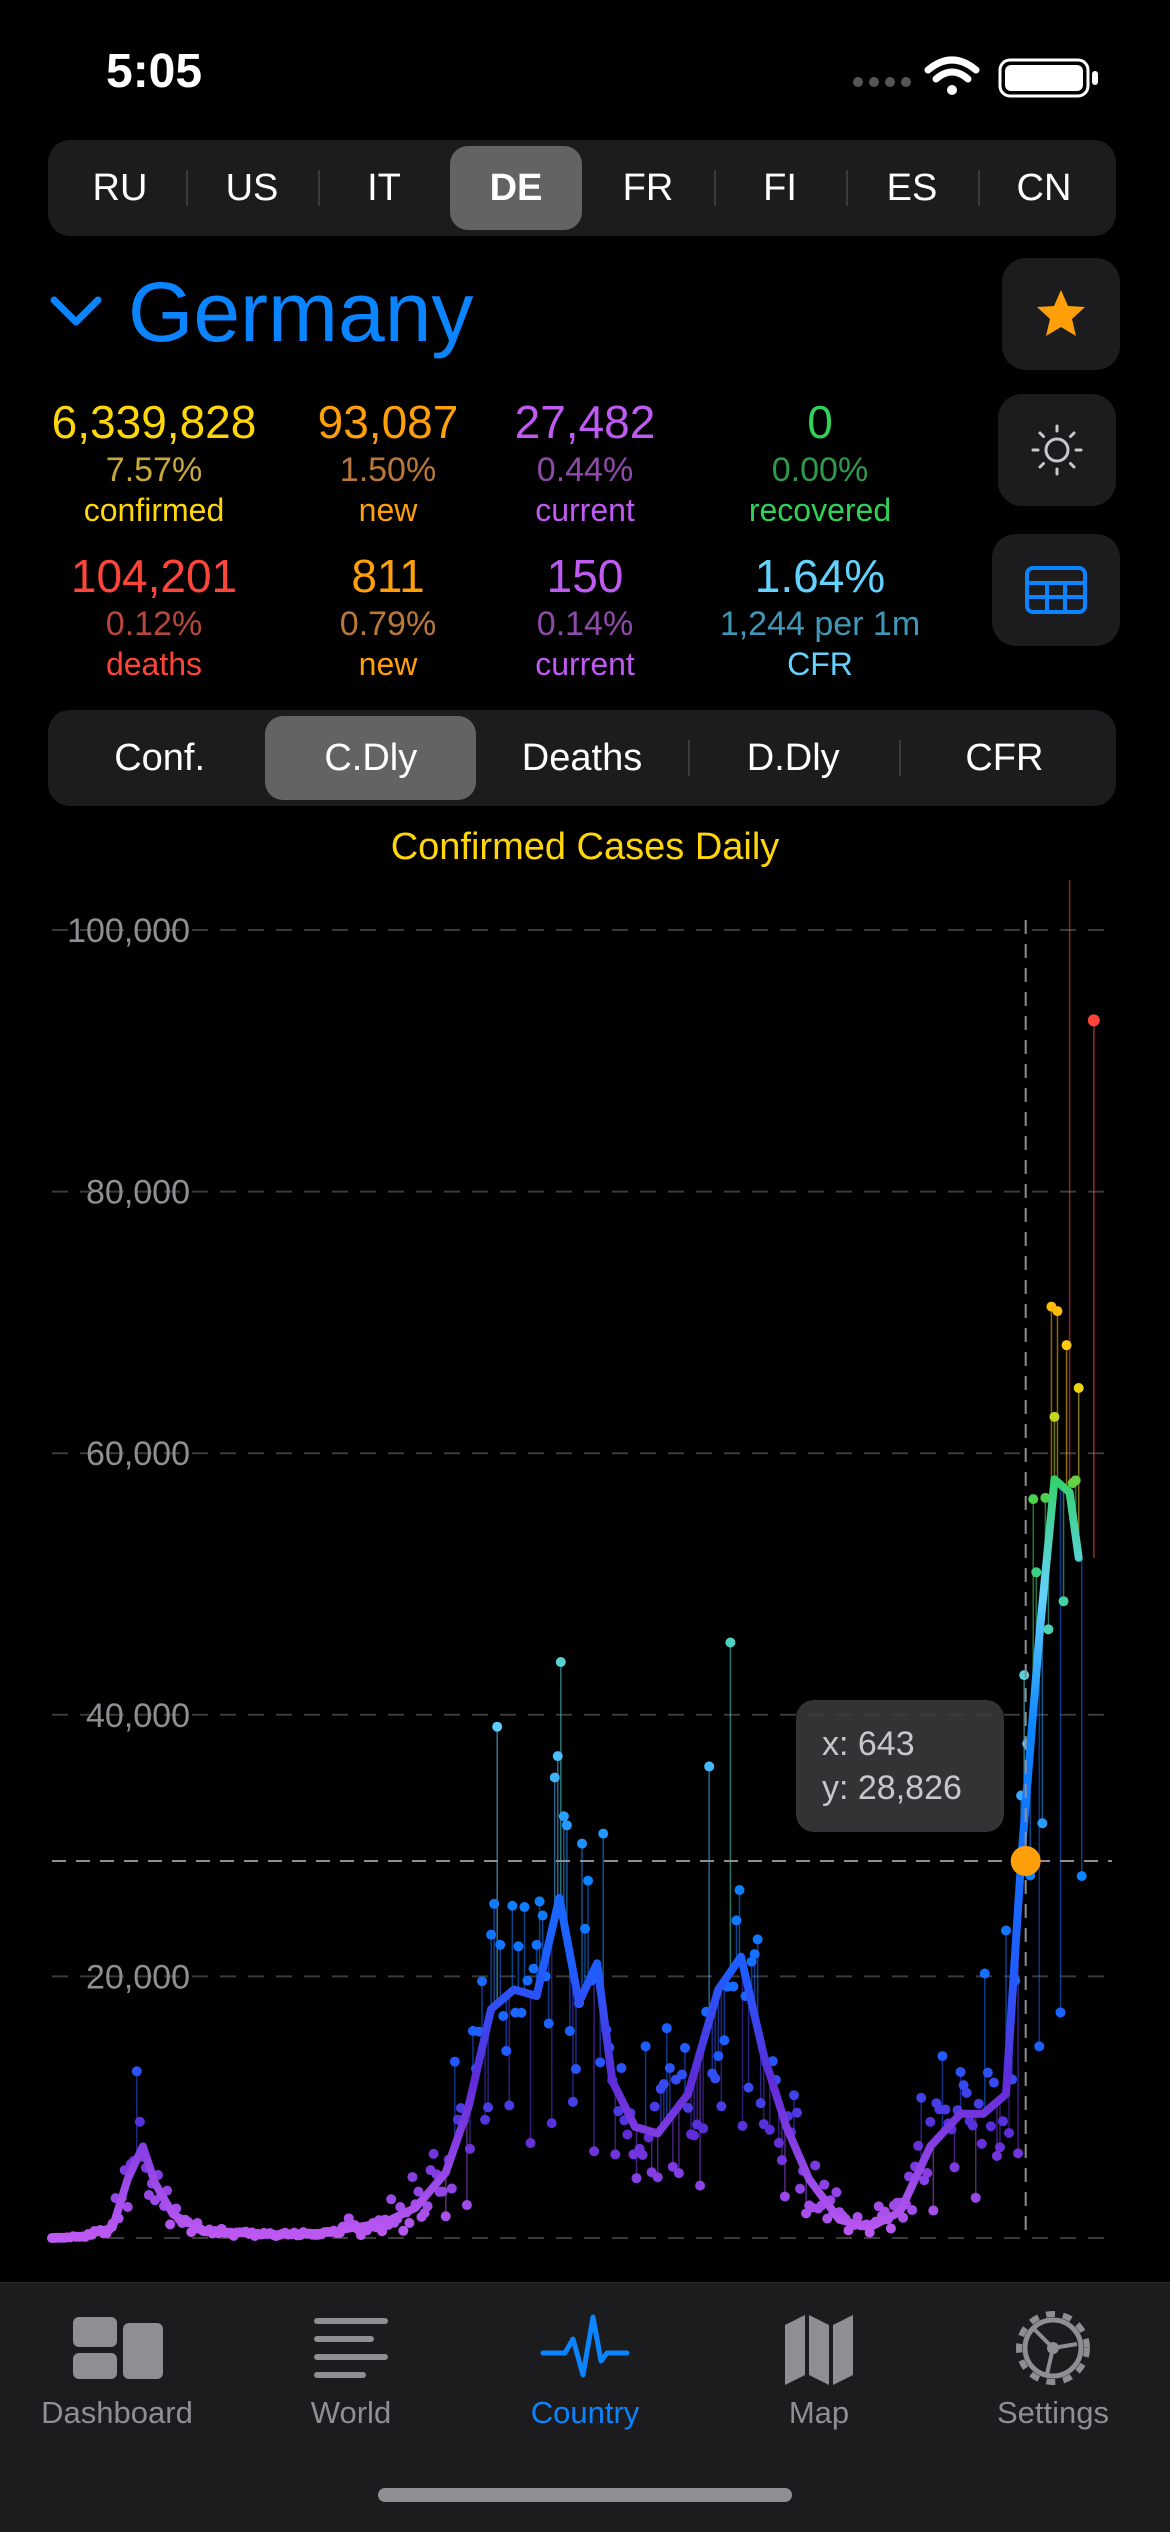  I want to click on country-tab-ru: RU, so click(120, 187).